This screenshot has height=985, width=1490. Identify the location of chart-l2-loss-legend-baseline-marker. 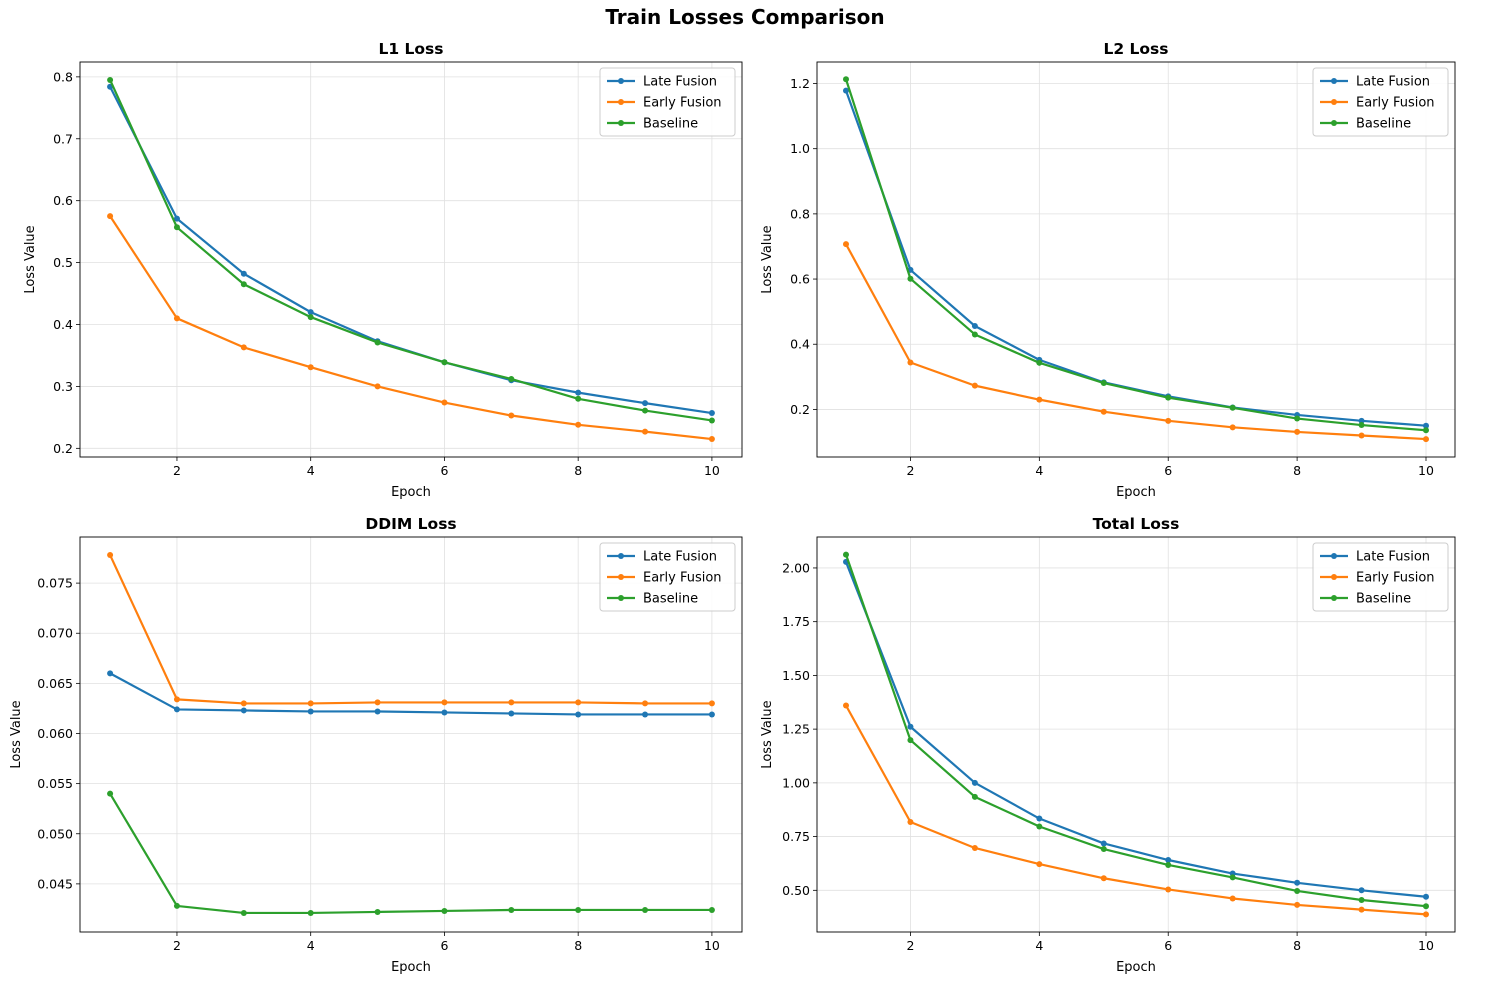
(1334, 123).